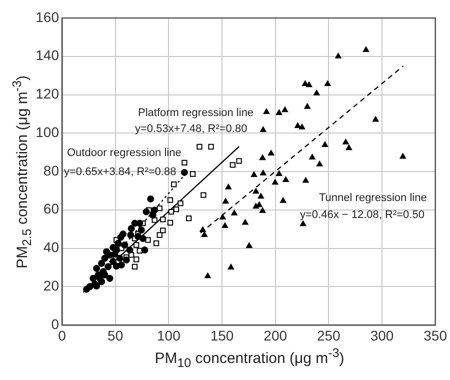  I want to click on x-tick-label: 200, so click(276, 335).